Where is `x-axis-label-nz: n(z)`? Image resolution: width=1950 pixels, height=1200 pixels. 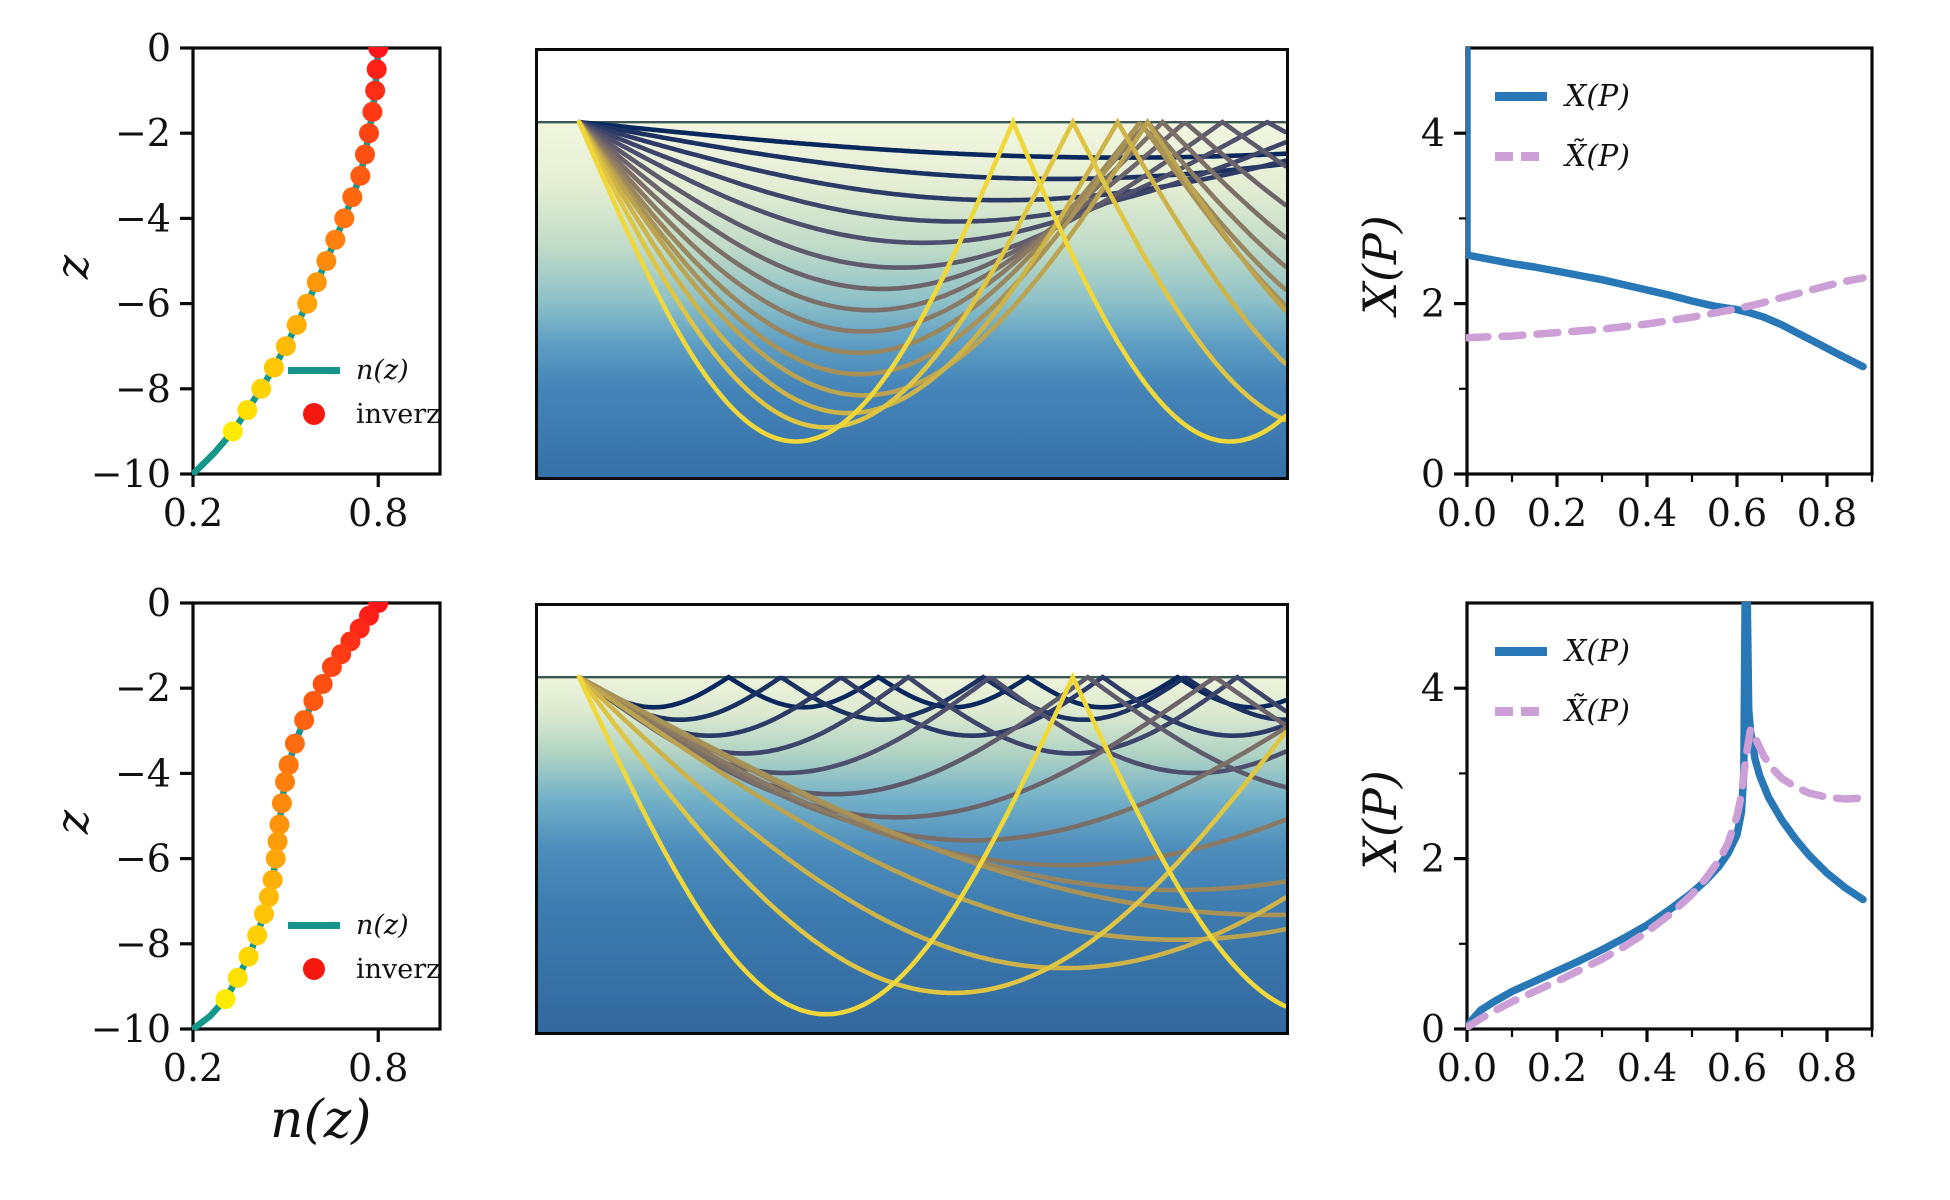 x-axis-label-nz: n(z) is located at coordinates (321, 1120).